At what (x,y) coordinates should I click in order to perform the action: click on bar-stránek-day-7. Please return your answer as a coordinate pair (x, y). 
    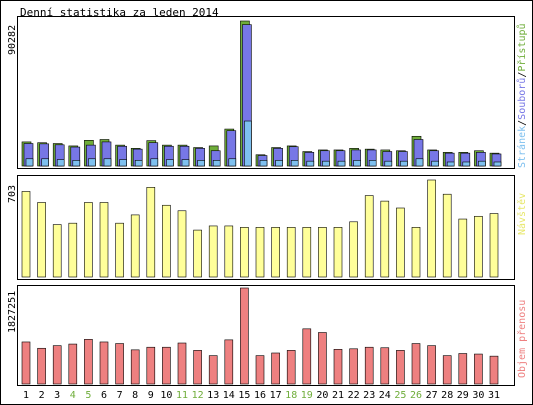
    Looking at the image, I should click on (123, 163).